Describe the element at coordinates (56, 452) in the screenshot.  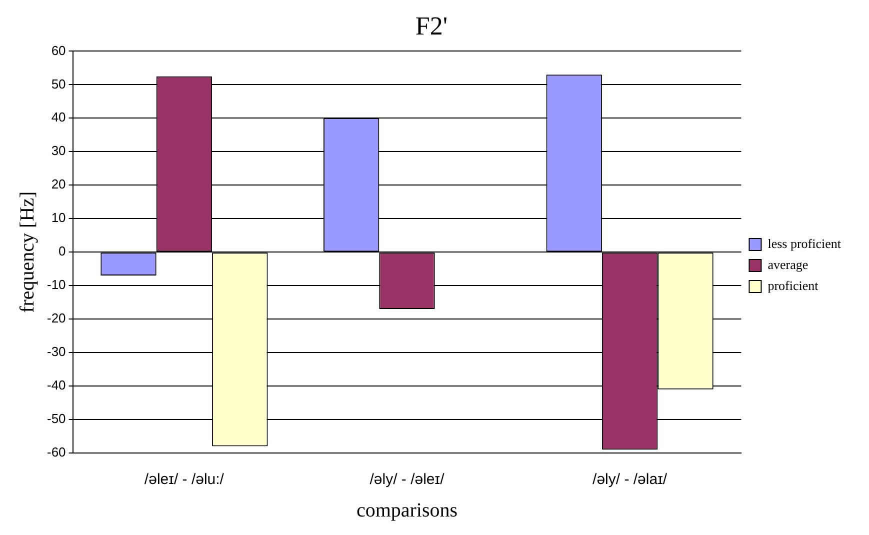
I see `y-tick-label: -60` at that location.